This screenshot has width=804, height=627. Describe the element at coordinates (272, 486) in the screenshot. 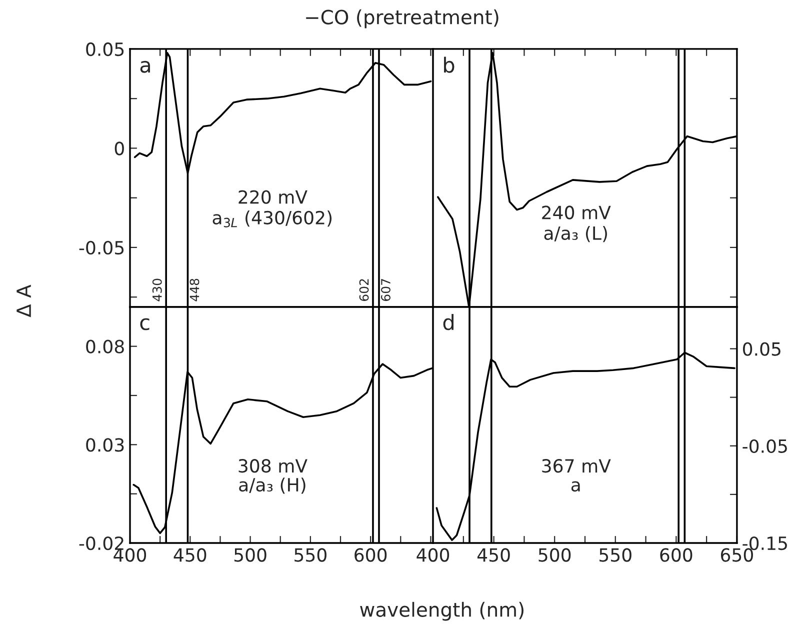

I see `annotation: a/a₃ (H)` at that location.